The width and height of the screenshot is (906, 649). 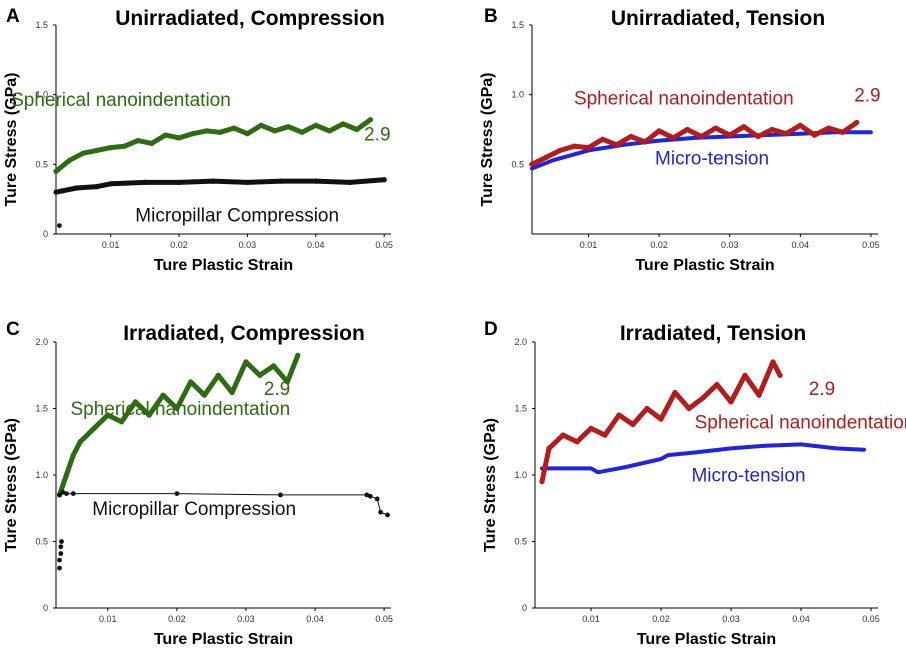 What do you see at coordinates (822, 389) in the screenshot?
I see `annotation-label: 2.9` at bounding box center [822, 389].